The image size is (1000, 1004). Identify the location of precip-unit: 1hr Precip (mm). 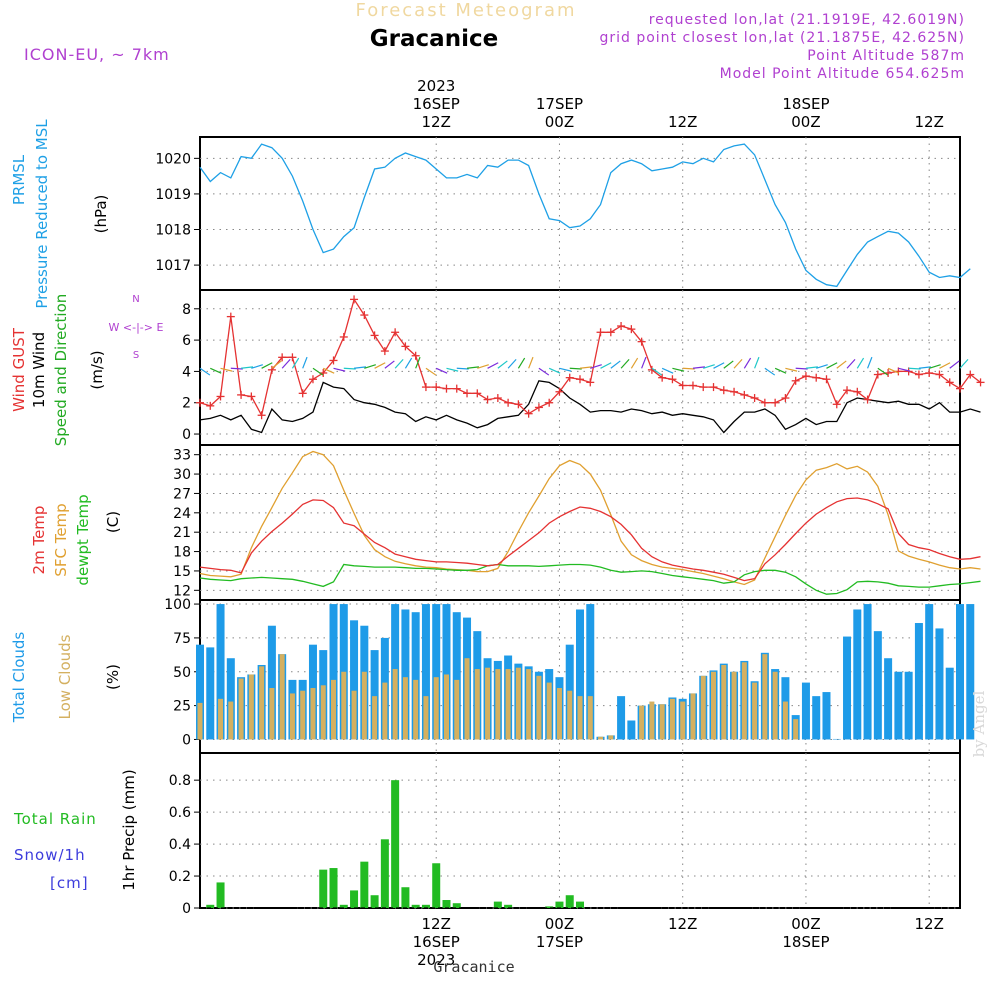
(129, 829).